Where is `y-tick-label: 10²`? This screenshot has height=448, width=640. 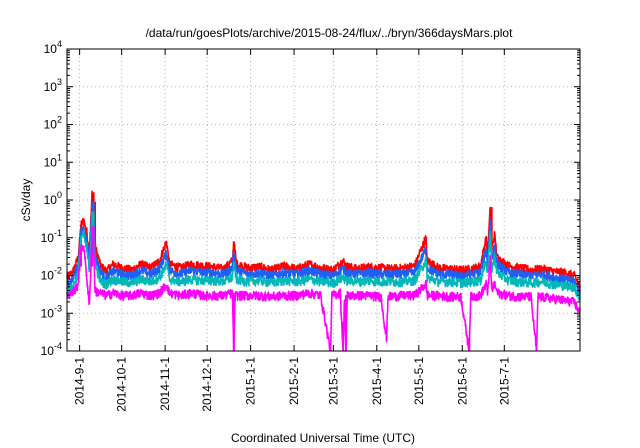
y-tick-label: 10² is located at coordinates (53, 123).